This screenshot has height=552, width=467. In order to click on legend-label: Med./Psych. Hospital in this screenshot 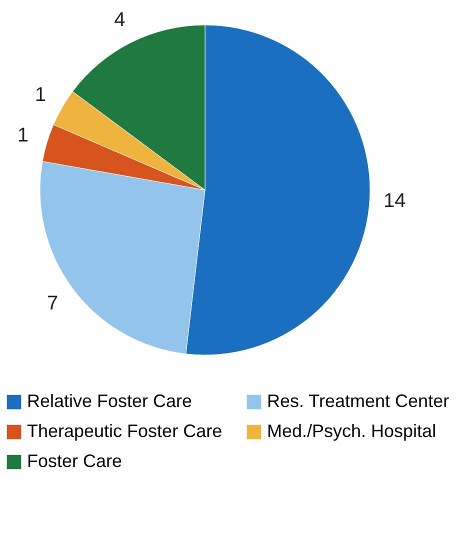, I will do `click(351, 431)`.